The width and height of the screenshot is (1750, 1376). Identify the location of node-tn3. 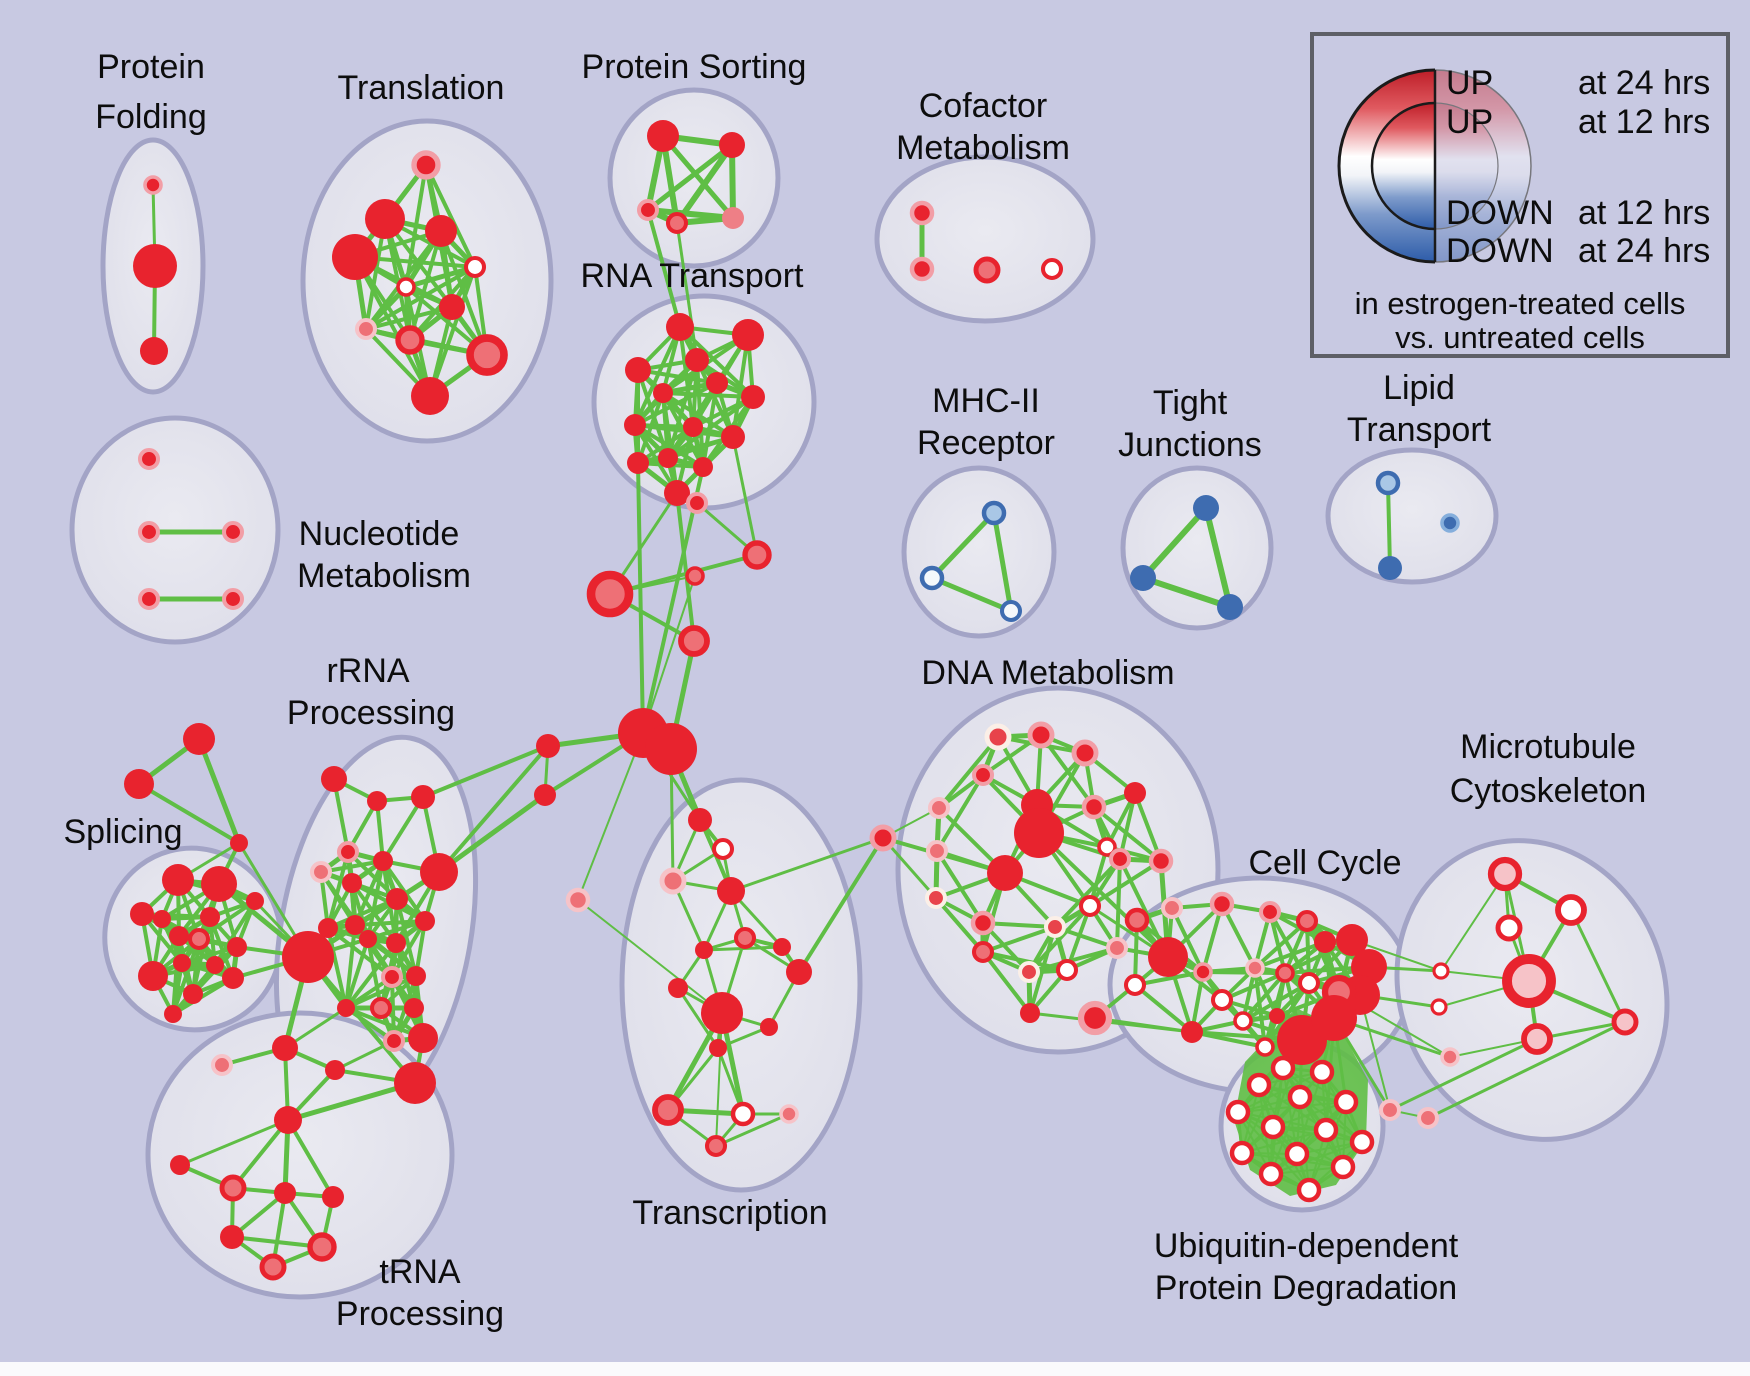
(415, 1083).